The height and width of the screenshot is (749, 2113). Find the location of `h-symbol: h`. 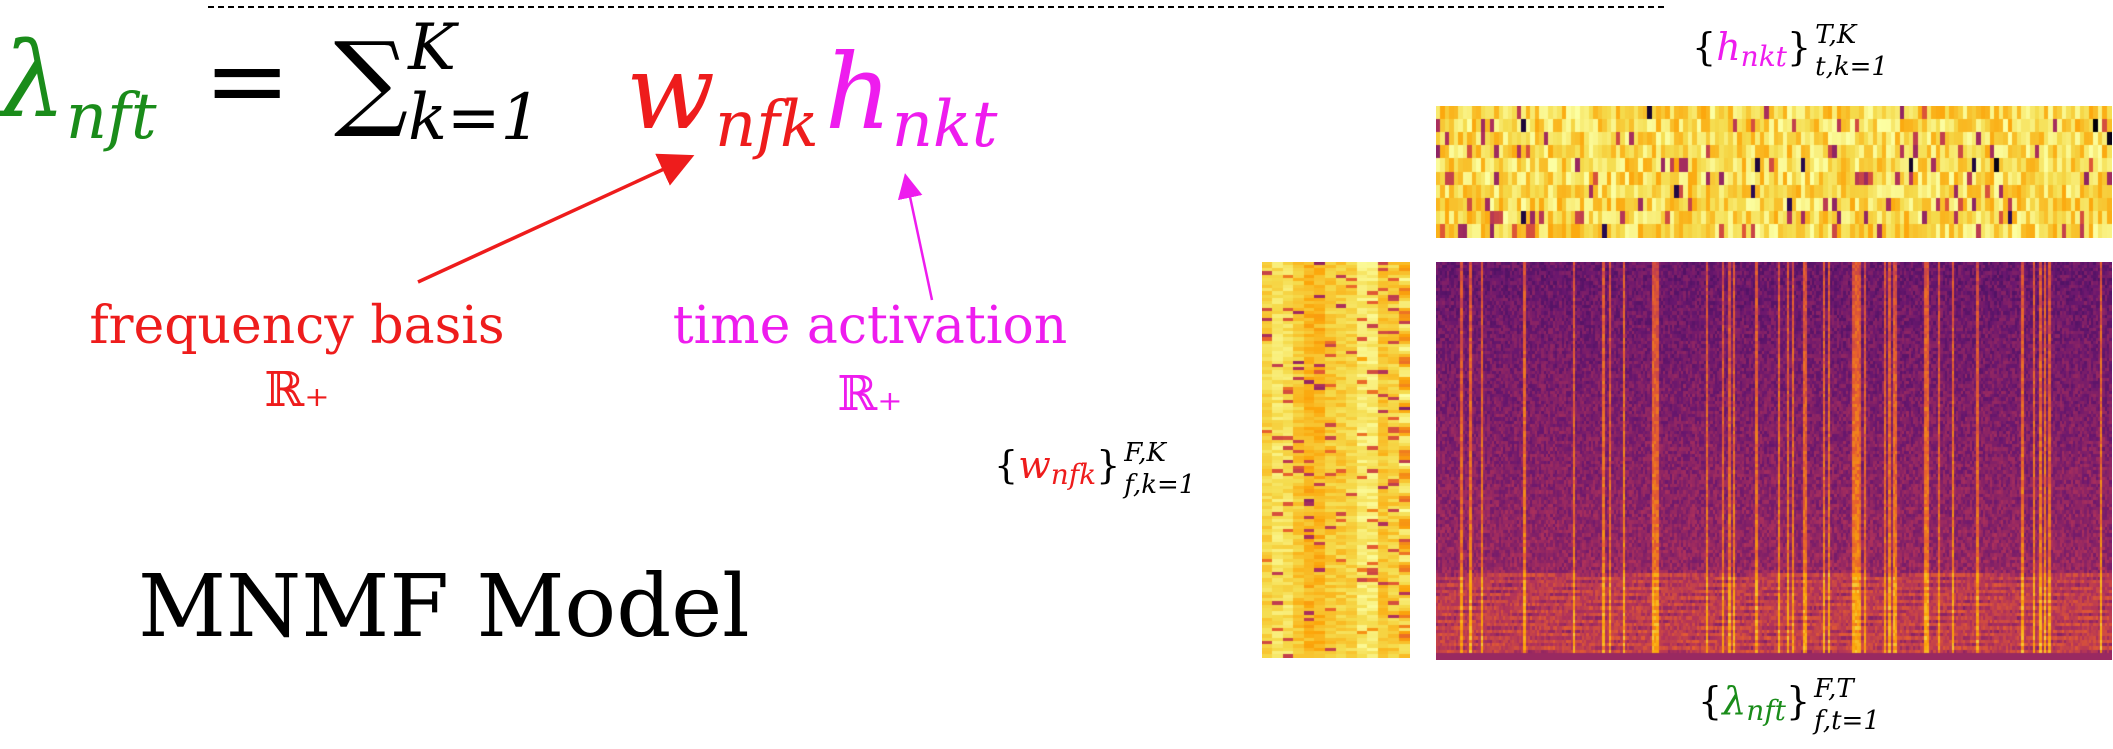

h-symbol: h is located at coordinates (858, 92).